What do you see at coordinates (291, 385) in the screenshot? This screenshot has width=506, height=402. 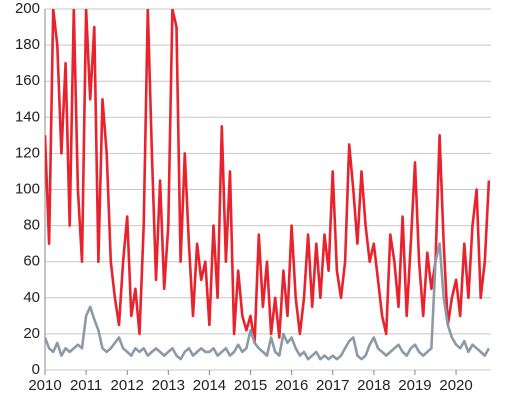 I see `x-tick-label: 2016` at bounding box center [291, 385].